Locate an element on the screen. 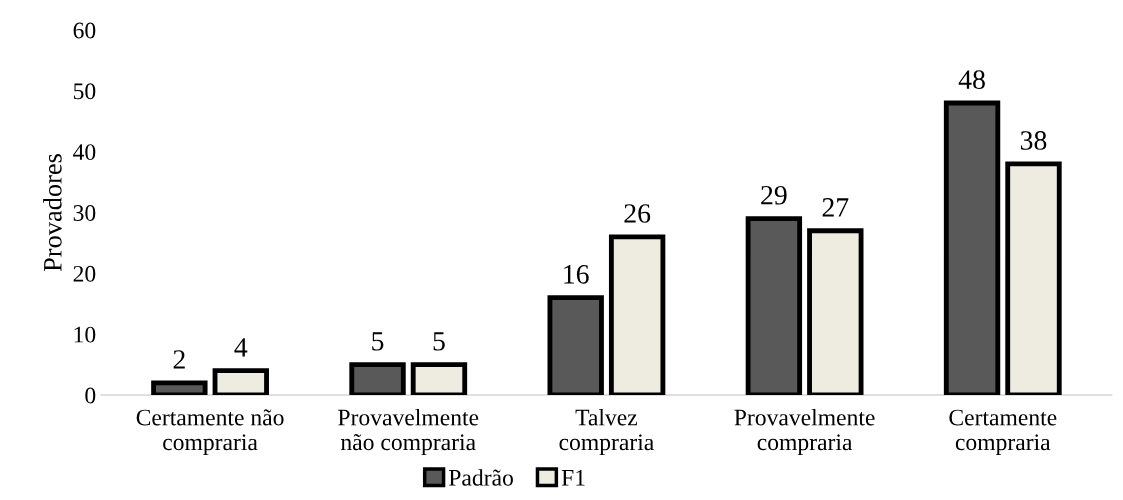  y-axis-title: Provadores is located at coordinates (52, 213).